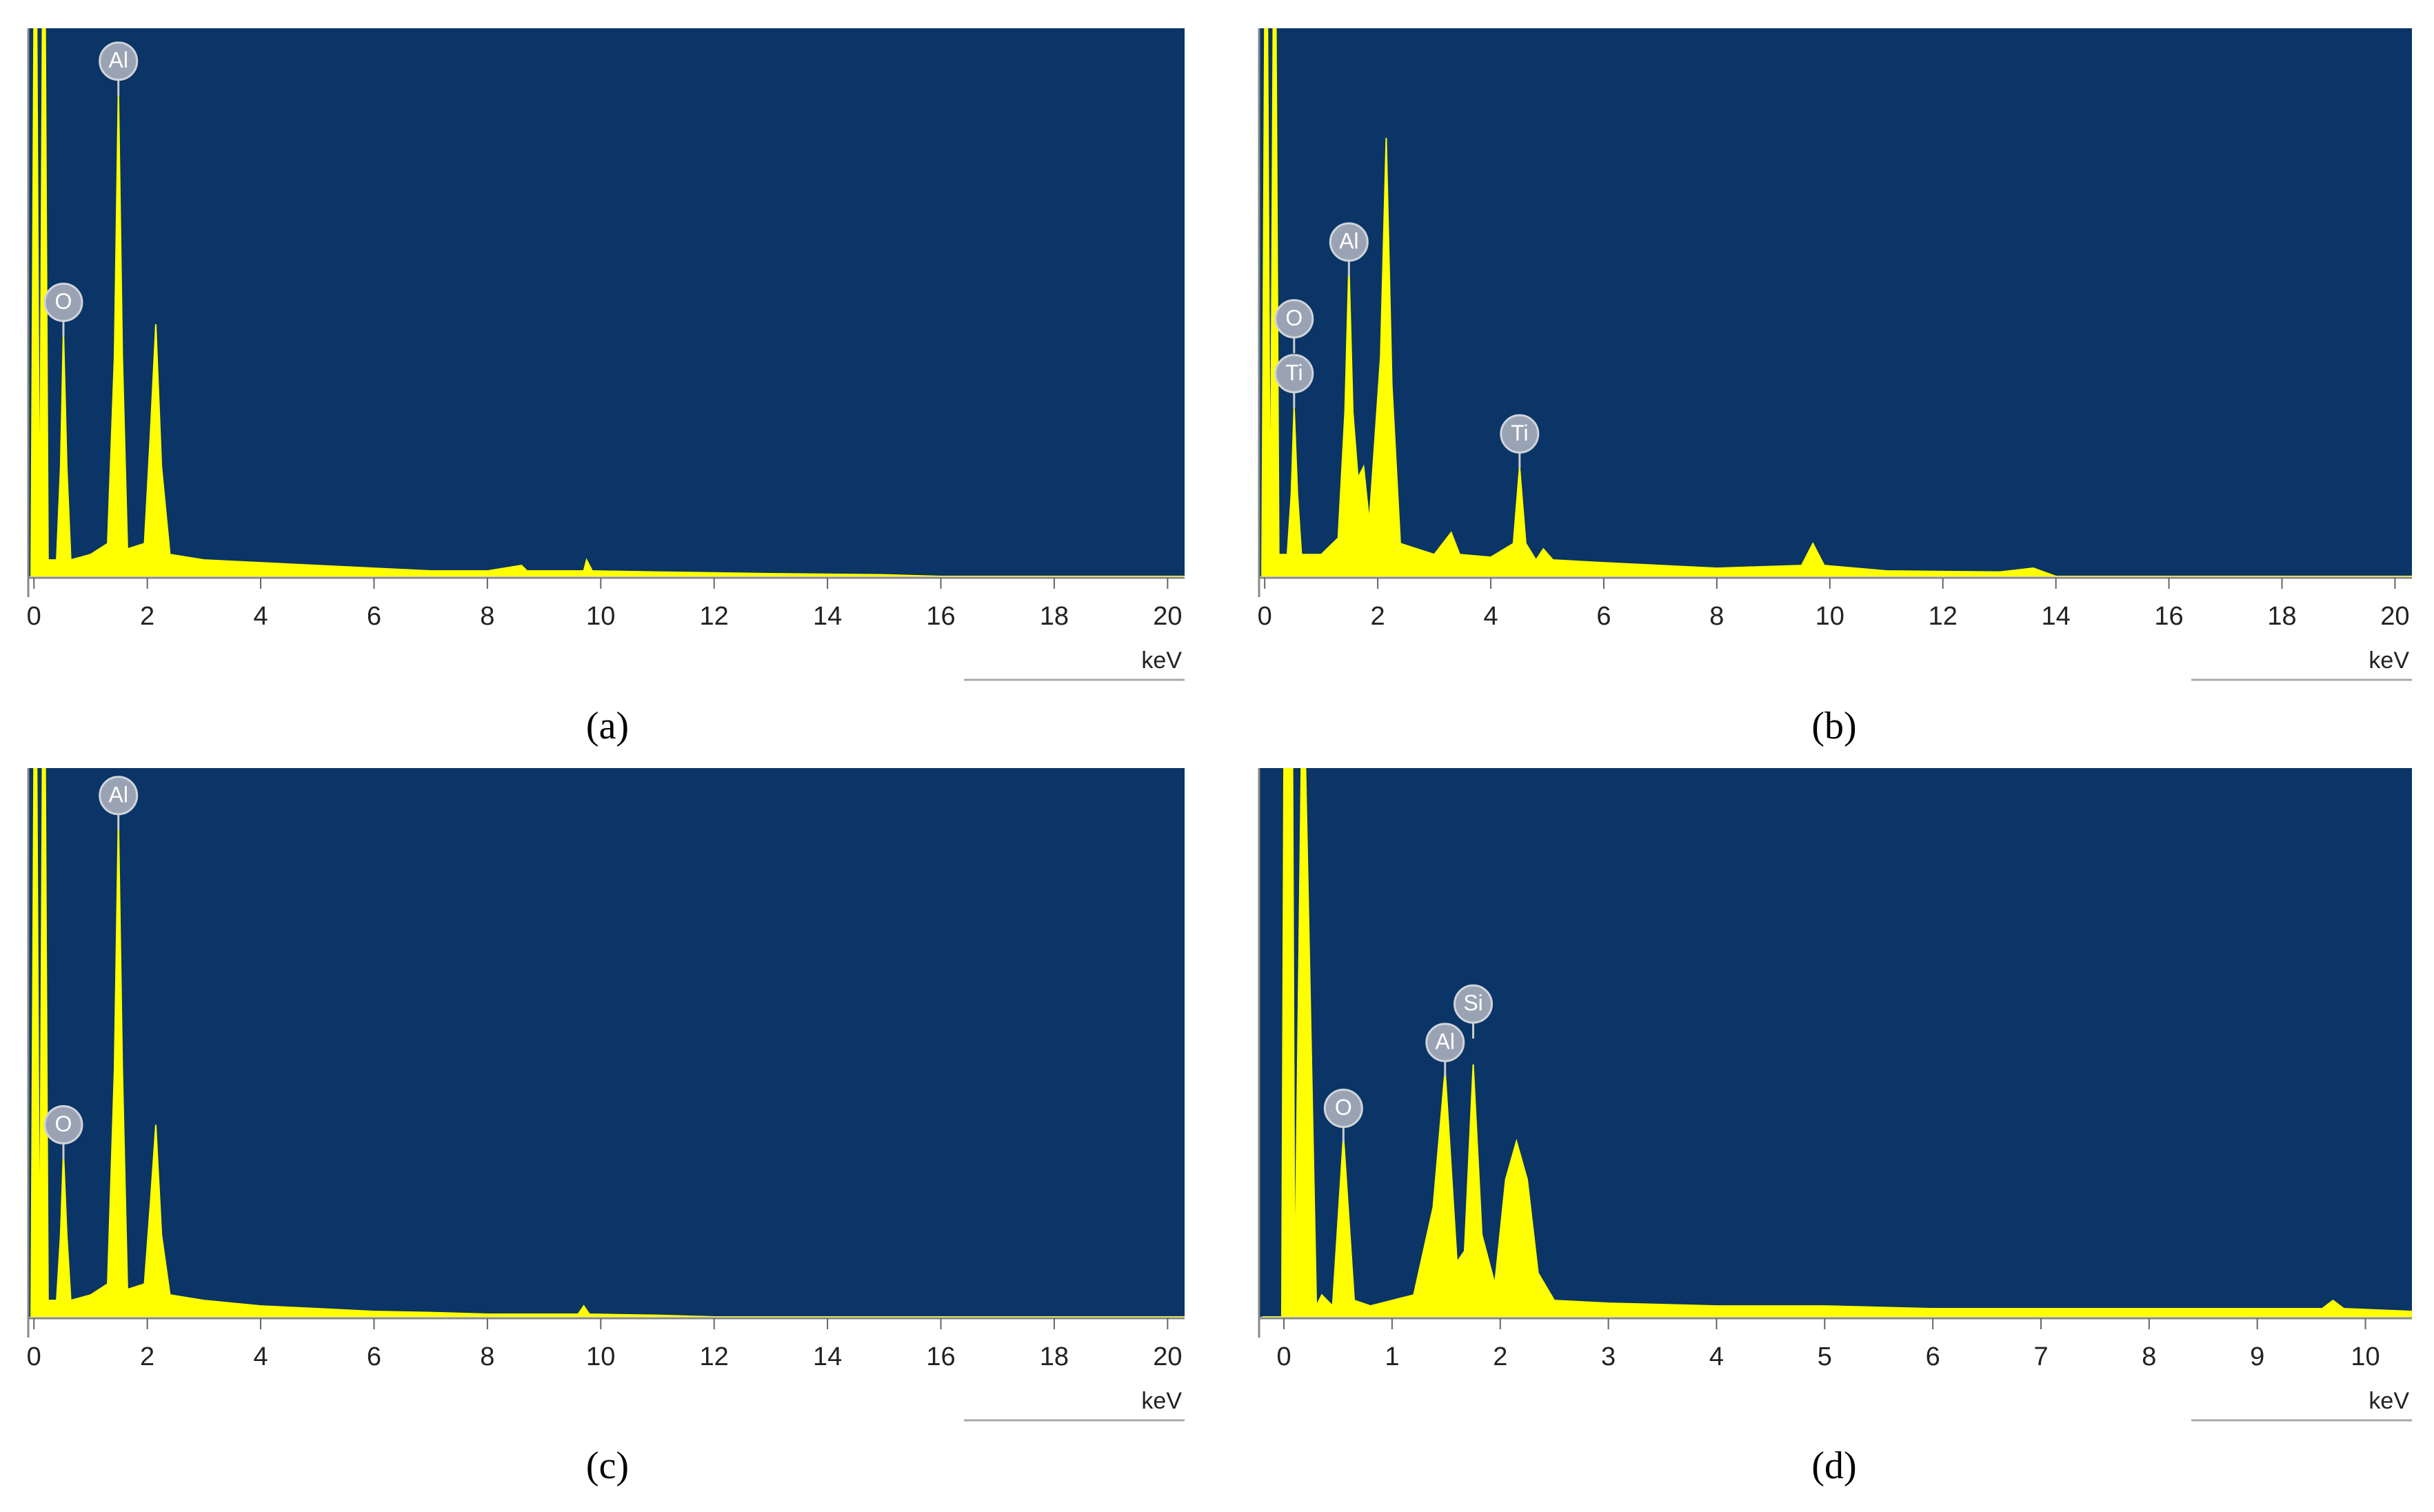  What do you see at coordinates (607, 726) in the screenshot?
I see `panel-label: (a)` at bounding box center [607, 726].